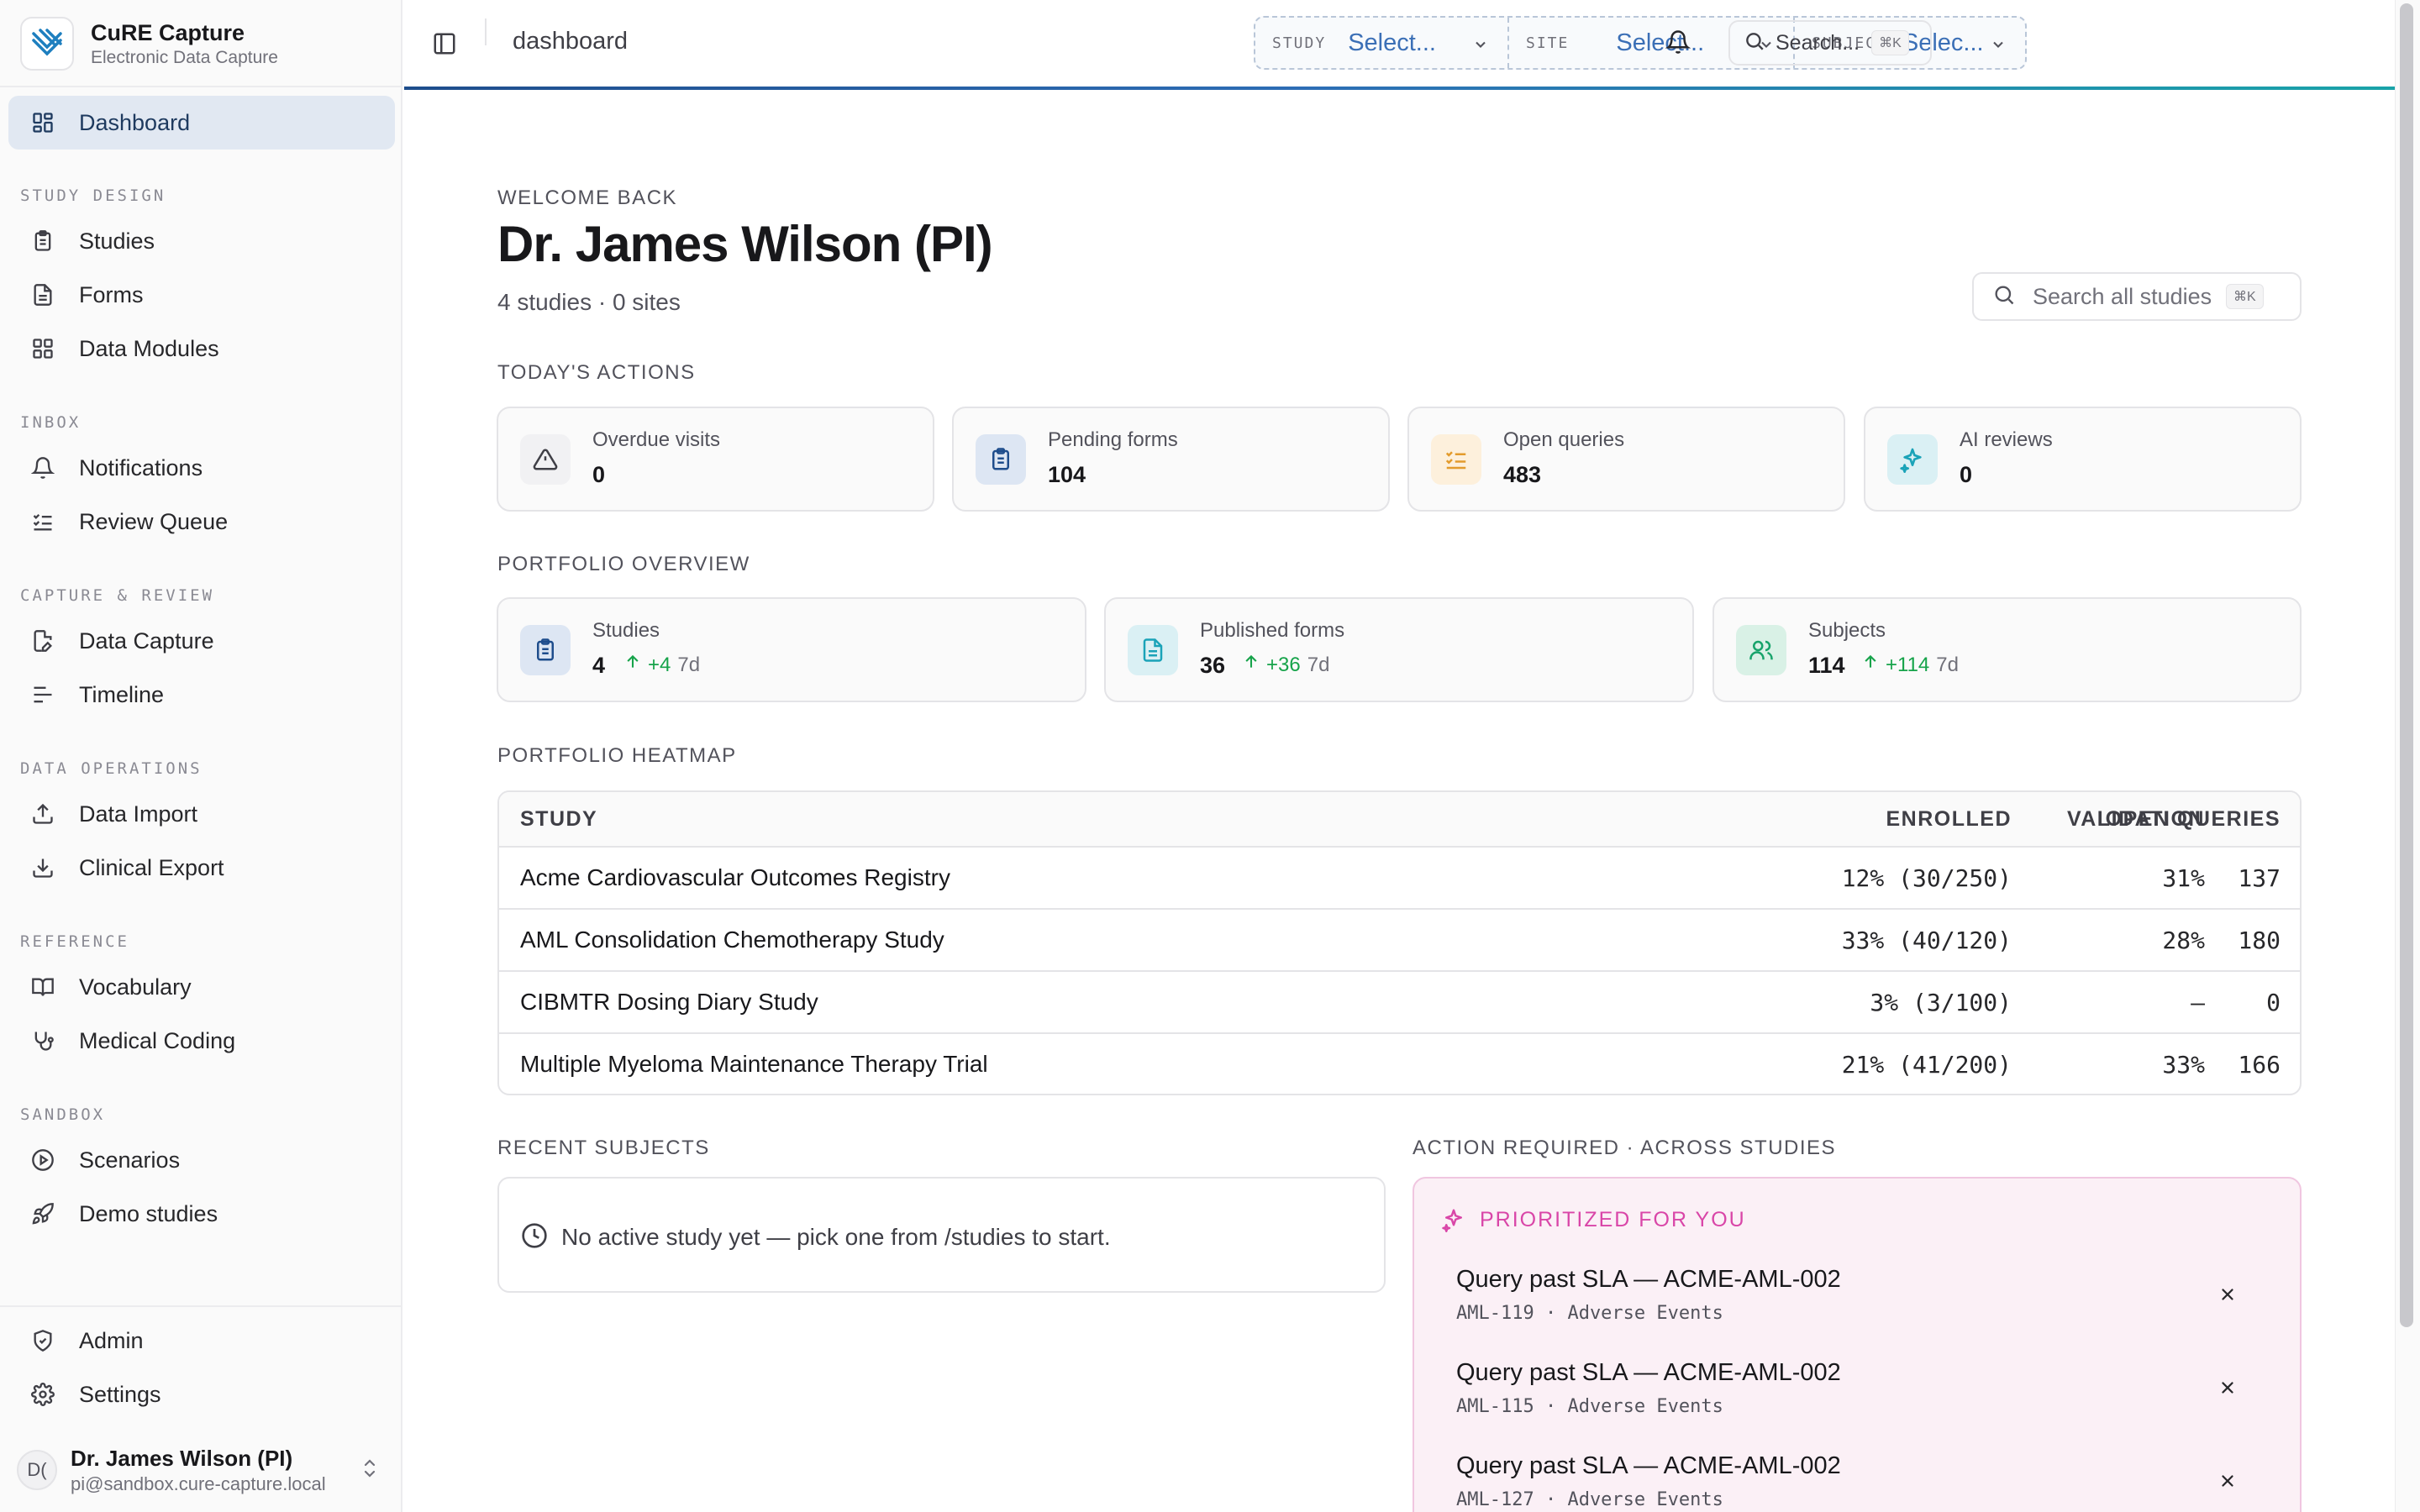  What do you see at coordinates (138, 814) in the screenshot?
I see `sidebar-item-label: Data Import` at bounding box center [138, 814].